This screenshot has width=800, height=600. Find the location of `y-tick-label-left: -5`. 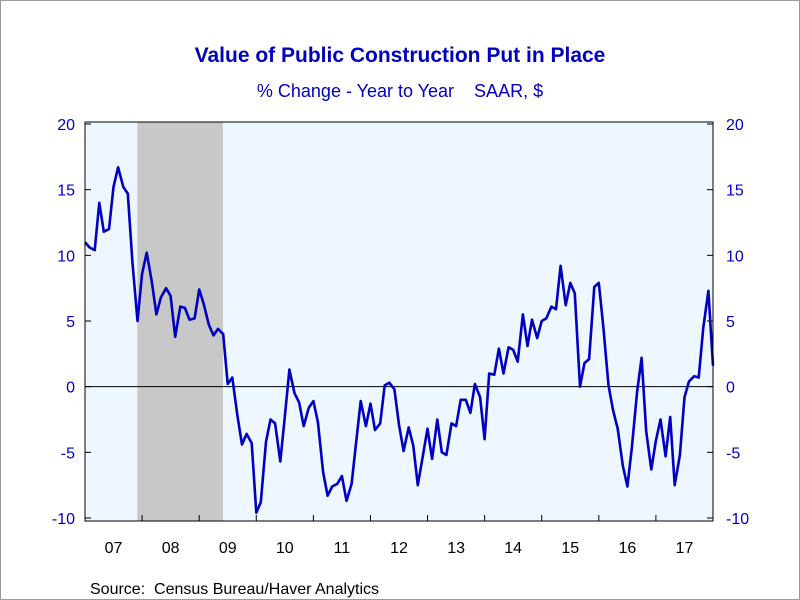

y-tick-label-left: -5 is located at coordinates (68, 453).